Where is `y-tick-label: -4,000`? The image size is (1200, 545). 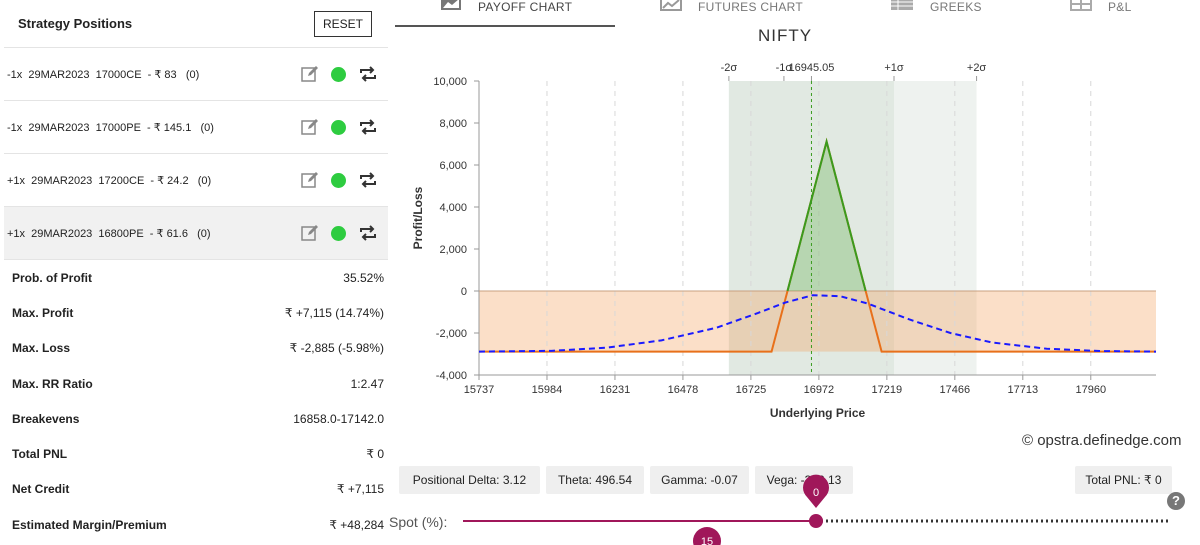 y-tick-label: -4,000 is located at coordinates (451, 376).